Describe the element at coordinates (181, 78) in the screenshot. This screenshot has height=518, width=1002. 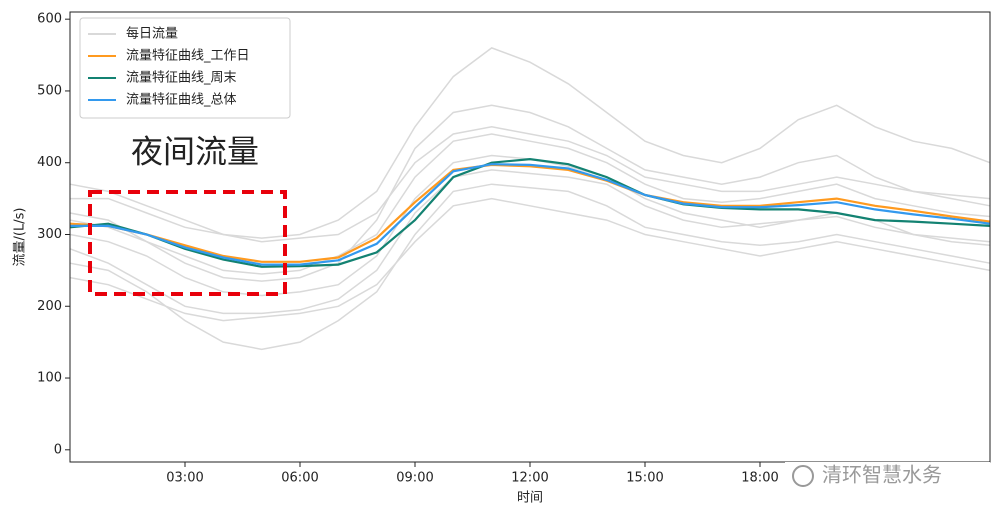
I see `legend-label: 流量特征曲线_周末` at that location.